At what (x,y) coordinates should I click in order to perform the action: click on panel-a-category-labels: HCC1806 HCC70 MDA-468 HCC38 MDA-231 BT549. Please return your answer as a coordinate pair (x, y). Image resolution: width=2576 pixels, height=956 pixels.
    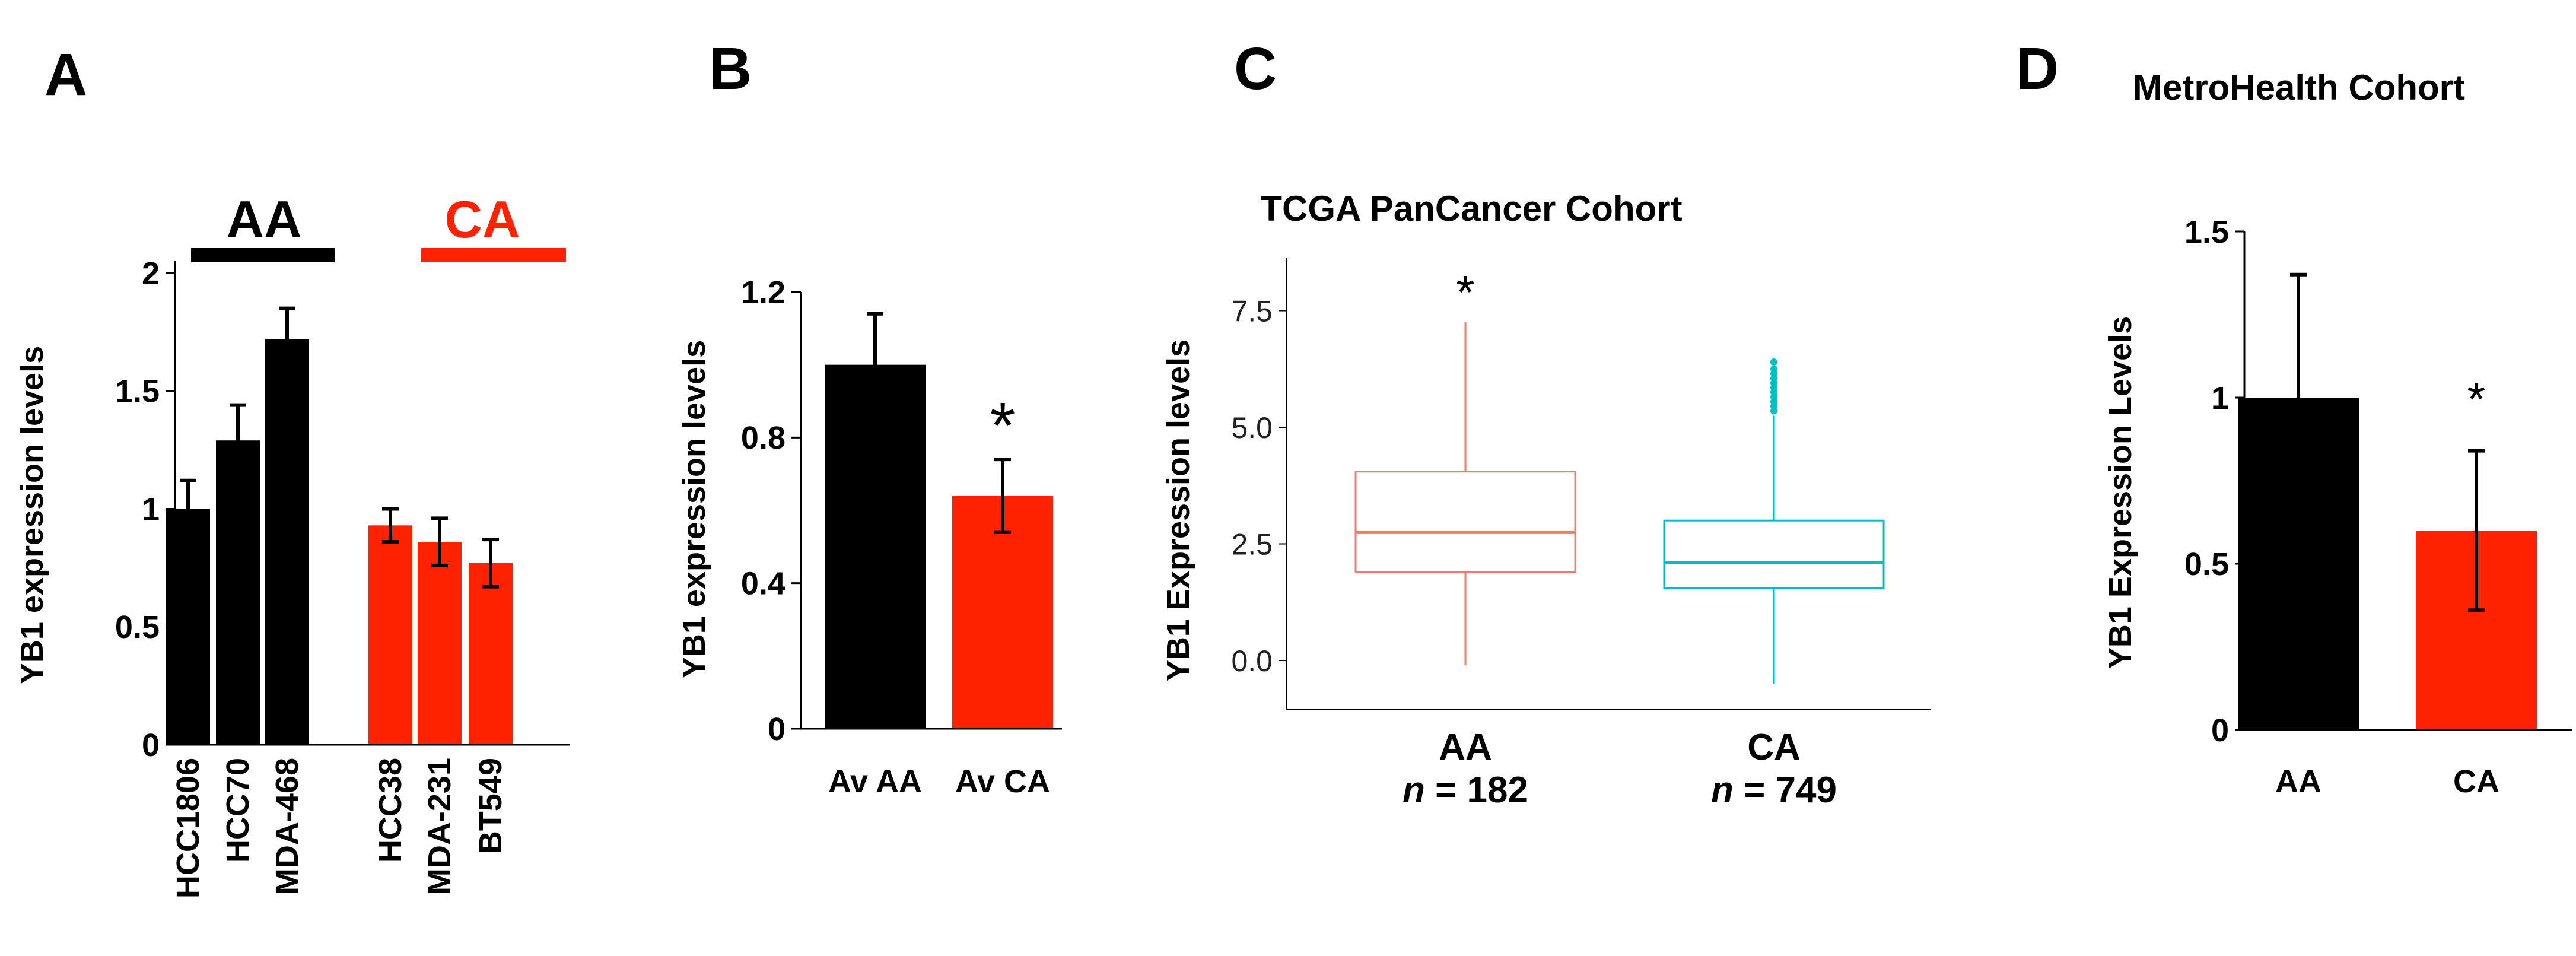
    Looking at the image, I should click on (339, 828).